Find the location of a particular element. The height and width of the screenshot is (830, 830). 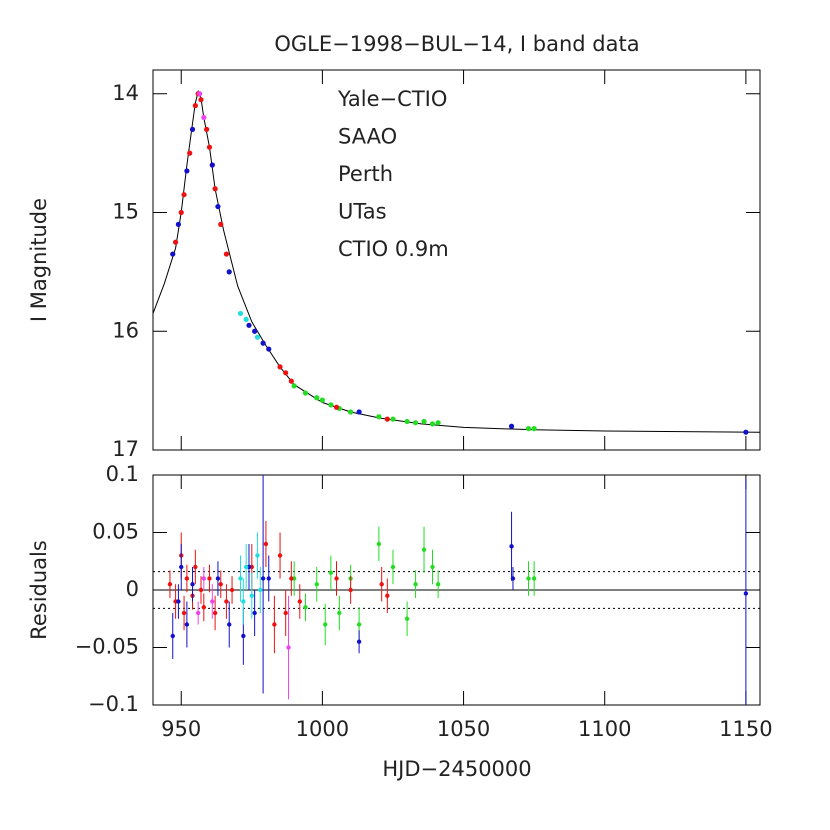

x-axis-label: HJD−2450000 is located at coordinates (456, 769).